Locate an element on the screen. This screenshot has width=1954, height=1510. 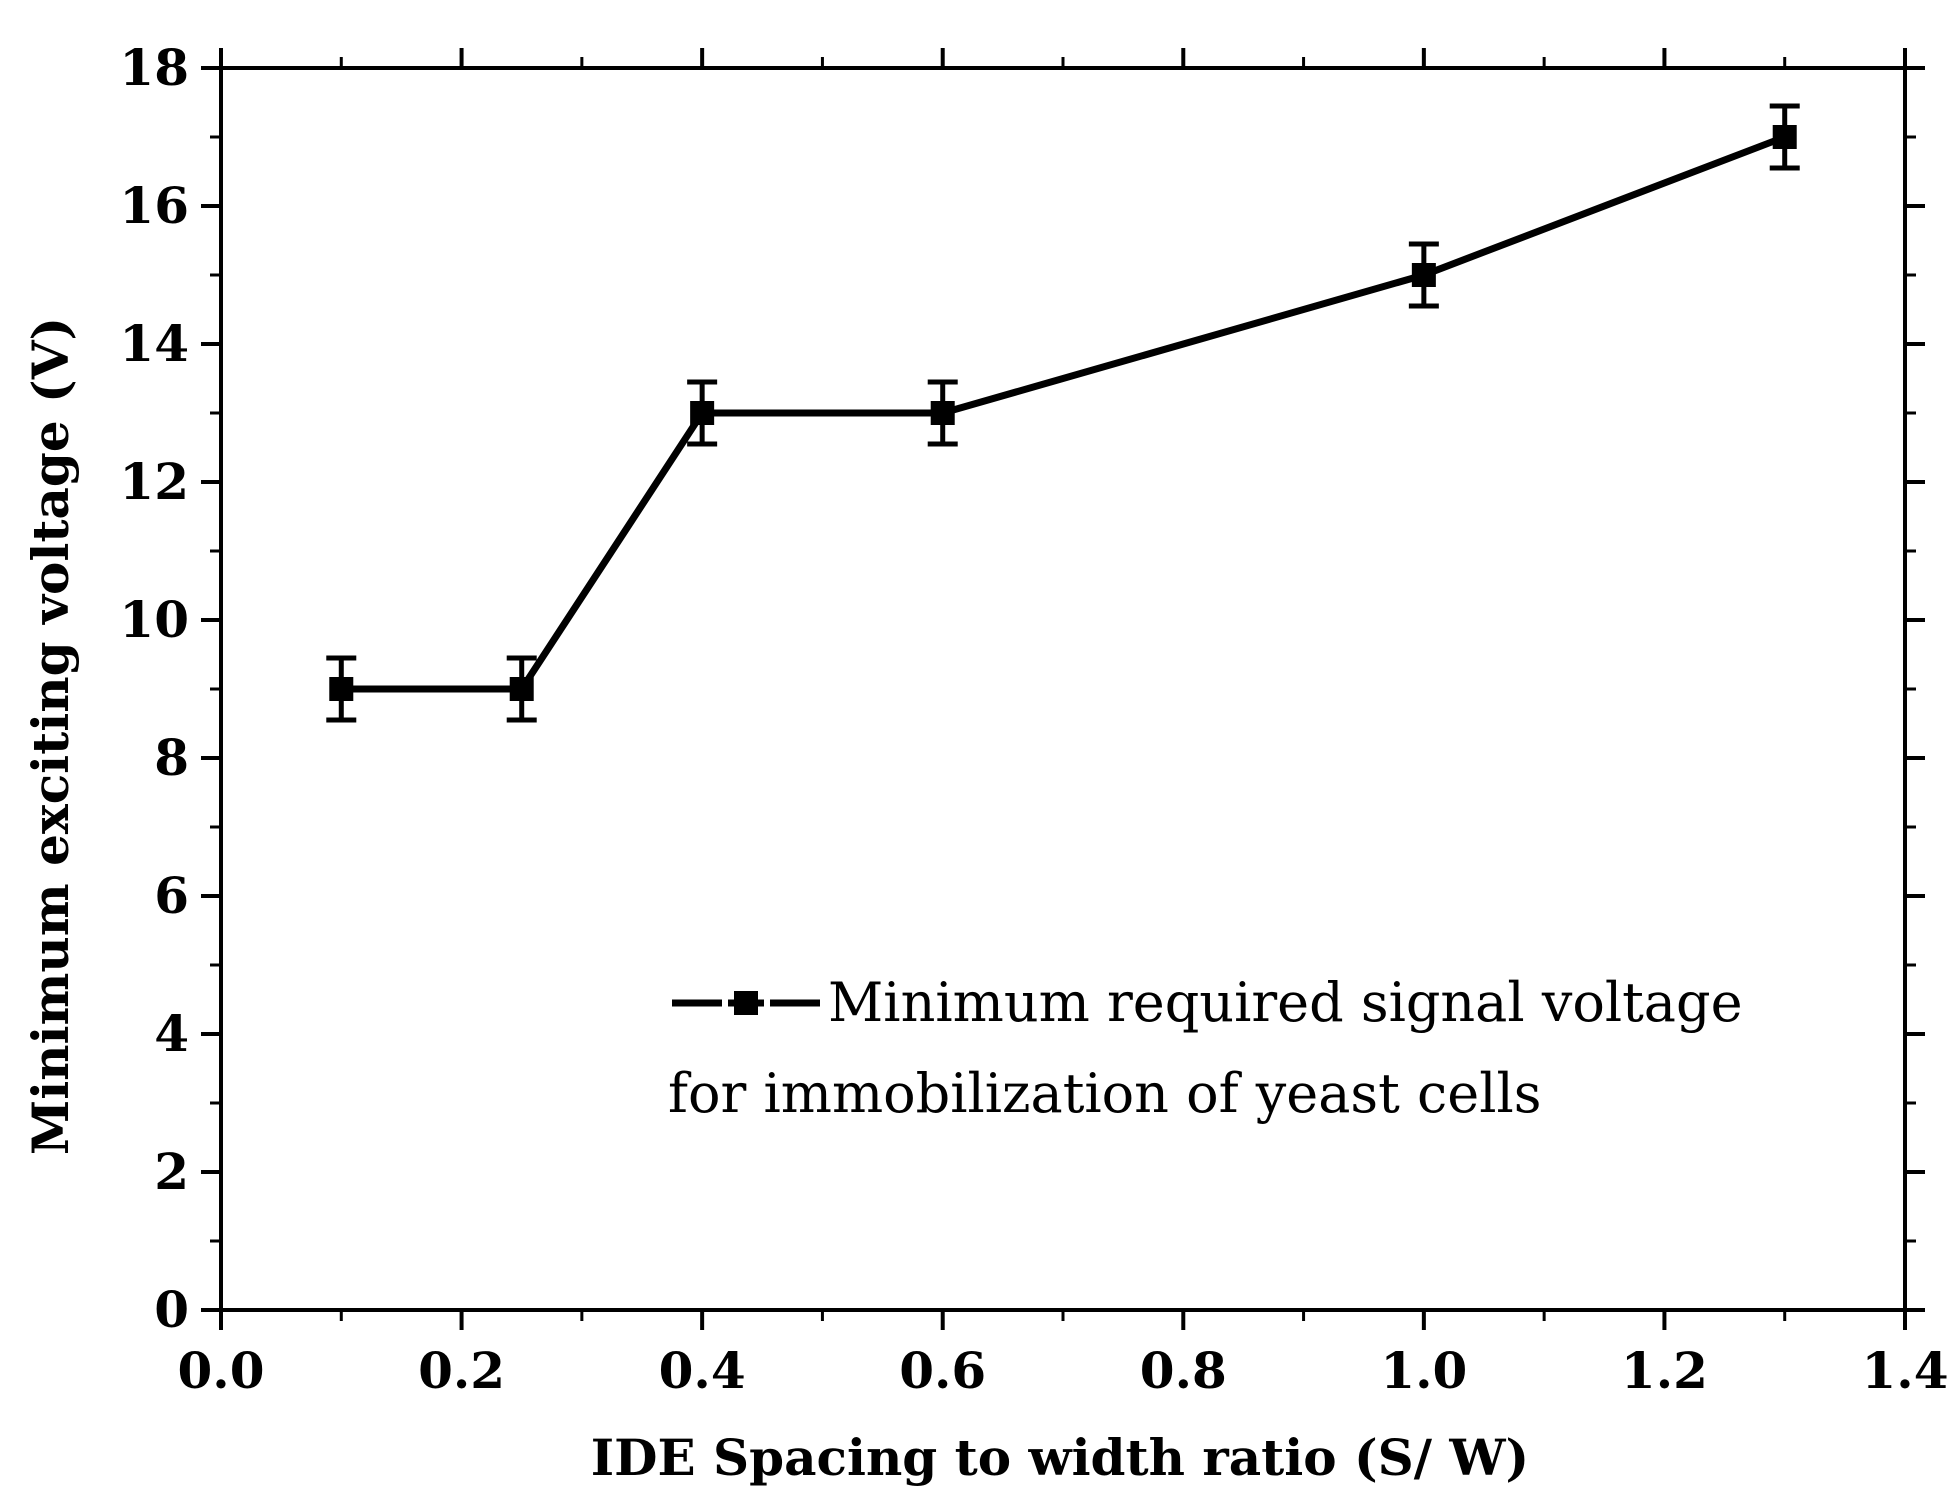
x-axis-title: IDE Spacing to width ratio (S/ W) is located at coordinates (1060, 1457).